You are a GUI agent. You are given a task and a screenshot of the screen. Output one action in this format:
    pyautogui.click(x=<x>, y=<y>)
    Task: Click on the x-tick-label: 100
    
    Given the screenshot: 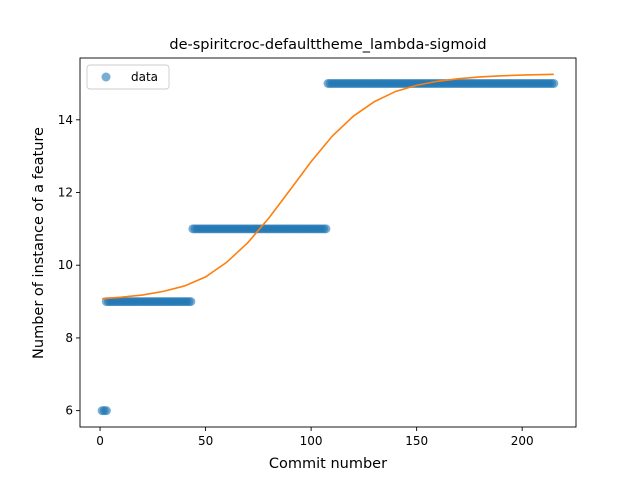 What is the action you would take?
    pyautogui.click(x=311, y=441)
    